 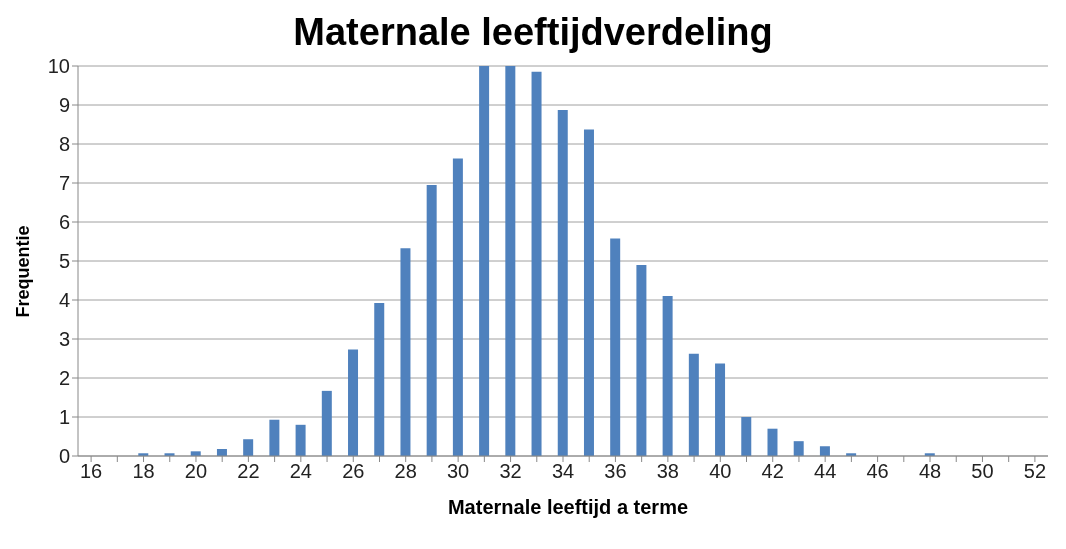 I want to click on y-tick-label: 5, so click(x=64, y=261).